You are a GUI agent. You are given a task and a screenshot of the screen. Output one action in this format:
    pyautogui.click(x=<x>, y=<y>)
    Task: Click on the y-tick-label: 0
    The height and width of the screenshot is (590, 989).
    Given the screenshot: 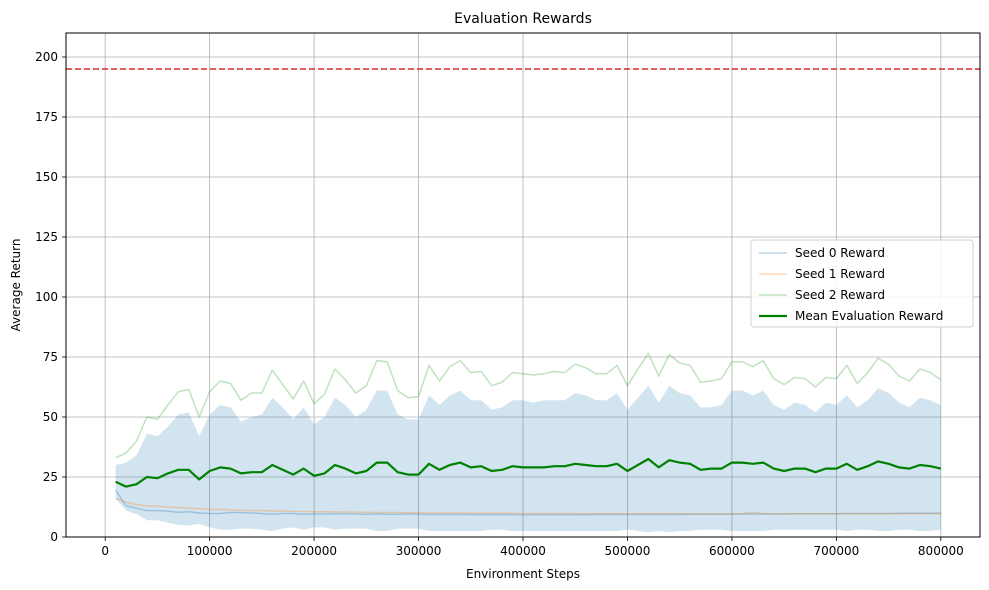 What is the action you would take?
    pyautogui.click(x=54, y=537)
    